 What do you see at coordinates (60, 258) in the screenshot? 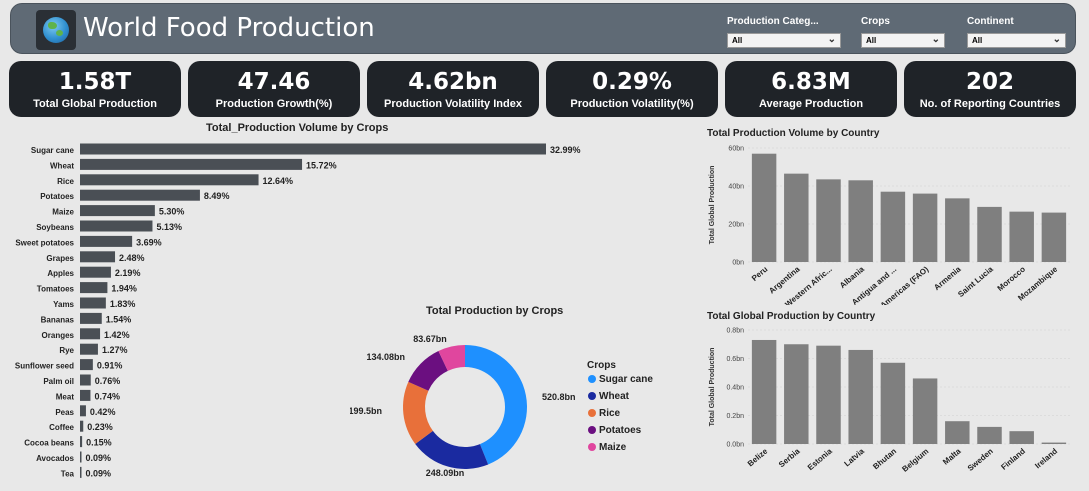
I see `bar-category-label: Grapes` at bounding box center [60, 258].